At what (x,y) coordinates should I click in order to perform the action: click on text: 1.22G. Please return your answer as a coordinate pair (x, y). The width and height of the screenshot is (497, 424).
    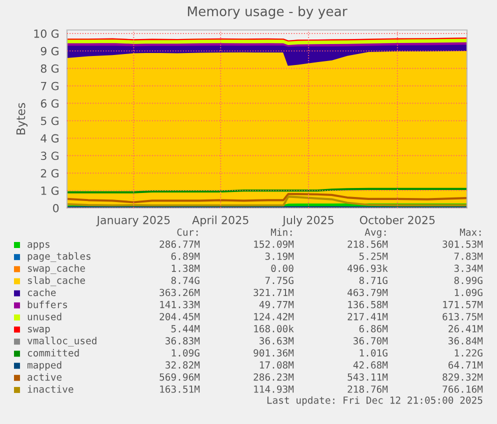
    Looking at the image, I should click on (468, 353).